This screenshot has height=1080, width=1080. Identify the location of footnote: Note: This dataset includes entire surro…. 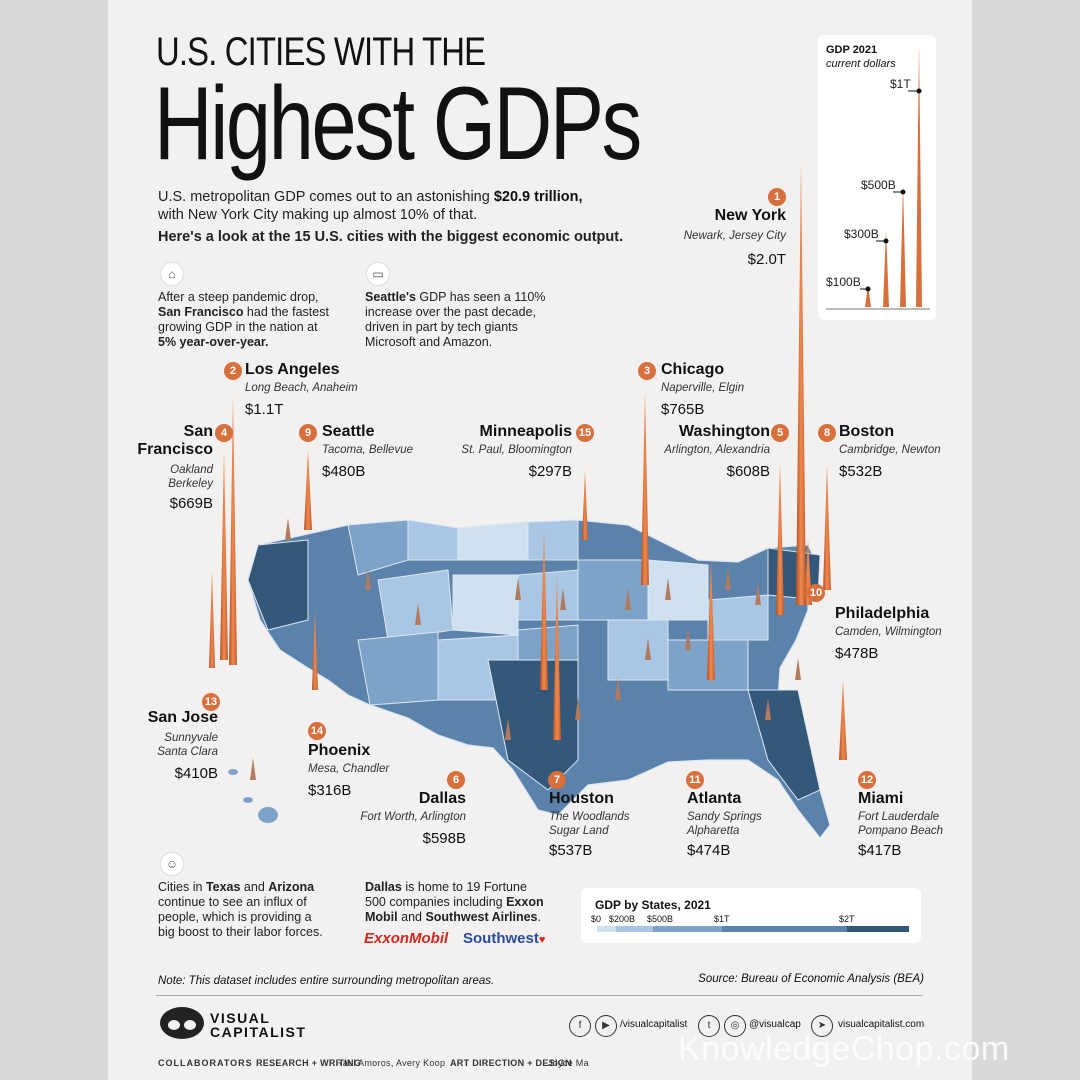
(326, 981).